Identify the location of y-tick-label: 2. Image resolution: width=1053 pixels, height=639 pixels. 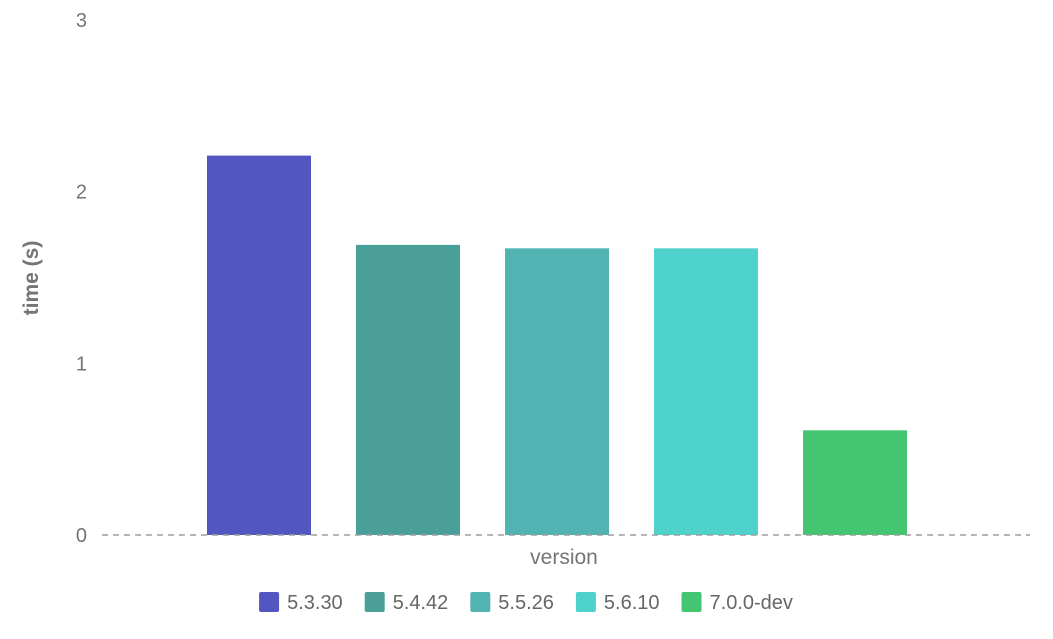
(81, 193).